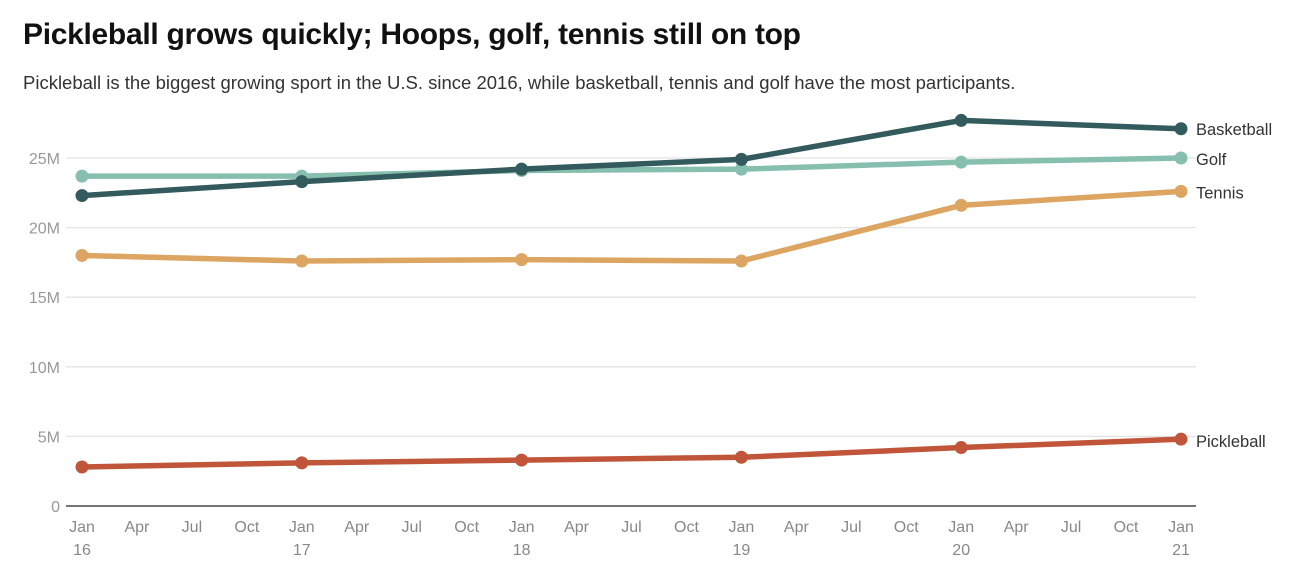 The width and height of the screenshot is (1301, 583). What do you see at coordinates (1211, 160) in the screenshot?
I see `series-label-golf: Golf` at bounding box center [1211, 160].